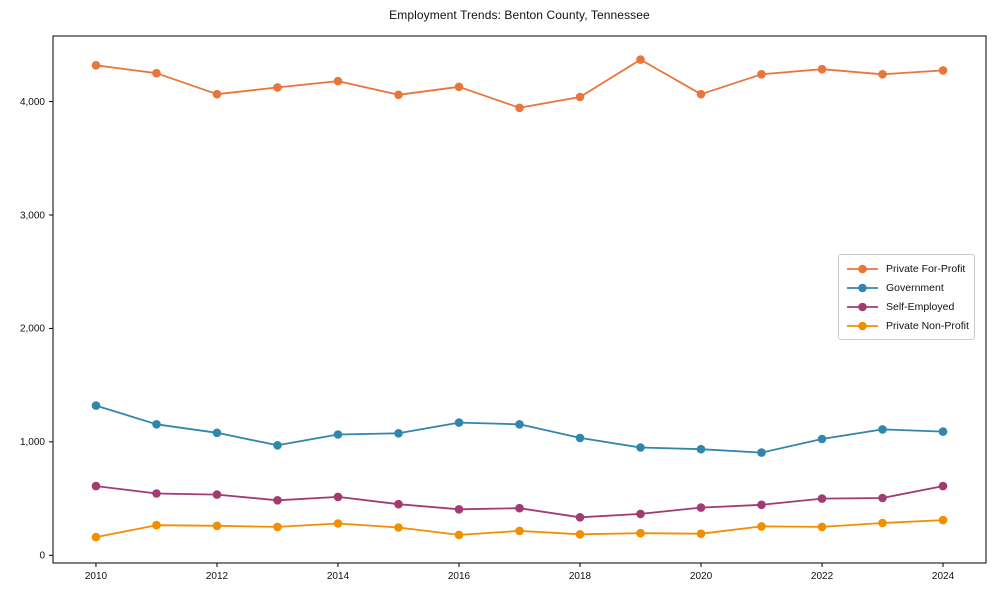 The height and width of the screenshot is (600, 1000). Describe the element at coordinates (926, 269) in the screenshot. I see `legend-label: Private For-Profit` at that location.